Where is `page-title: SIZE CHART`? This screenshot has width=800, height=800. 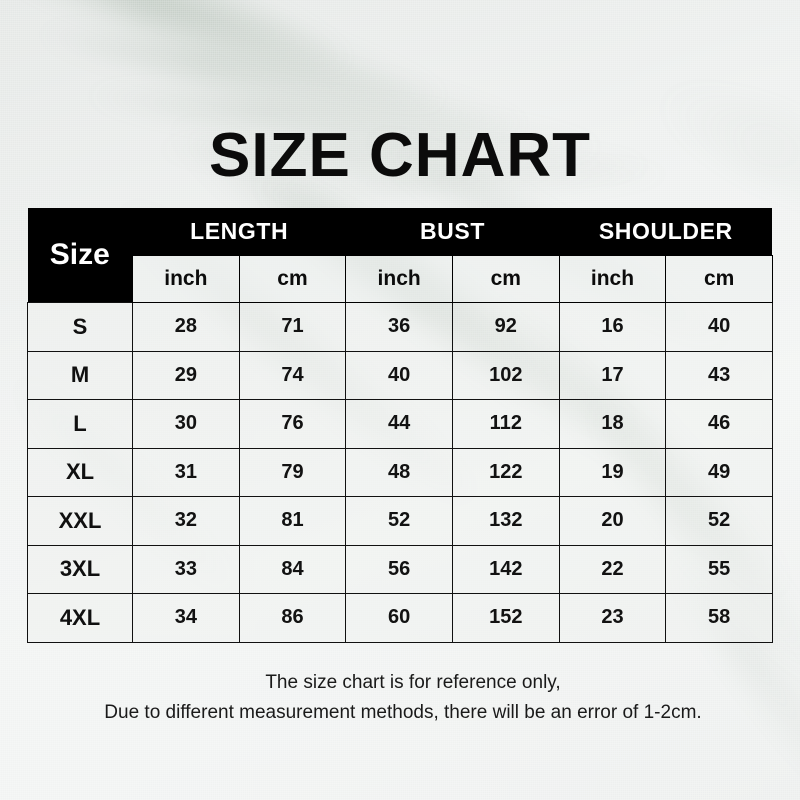
page-title: SIZE CHART is located at coordinates (400, 155).